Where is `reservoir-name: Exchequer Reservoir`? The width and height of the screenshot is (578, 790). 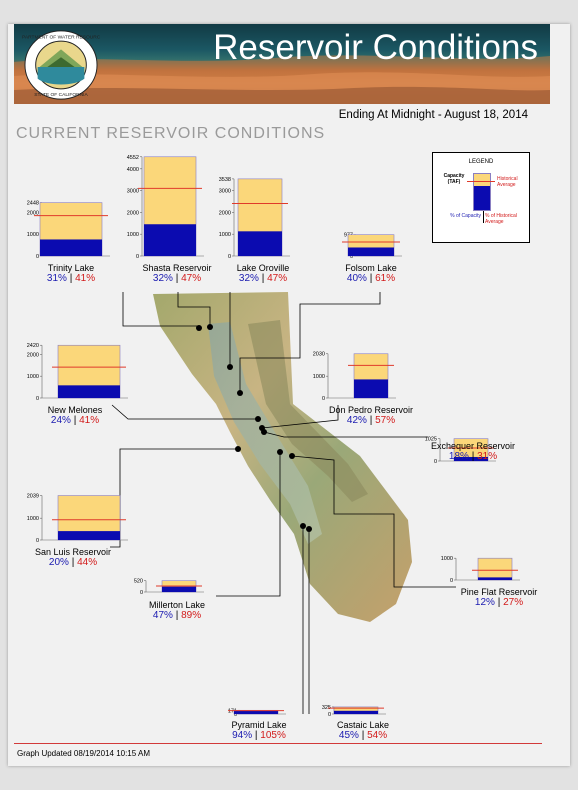 reservoir-name: Exchequer Reservoir is located at coordinates (473, 446).